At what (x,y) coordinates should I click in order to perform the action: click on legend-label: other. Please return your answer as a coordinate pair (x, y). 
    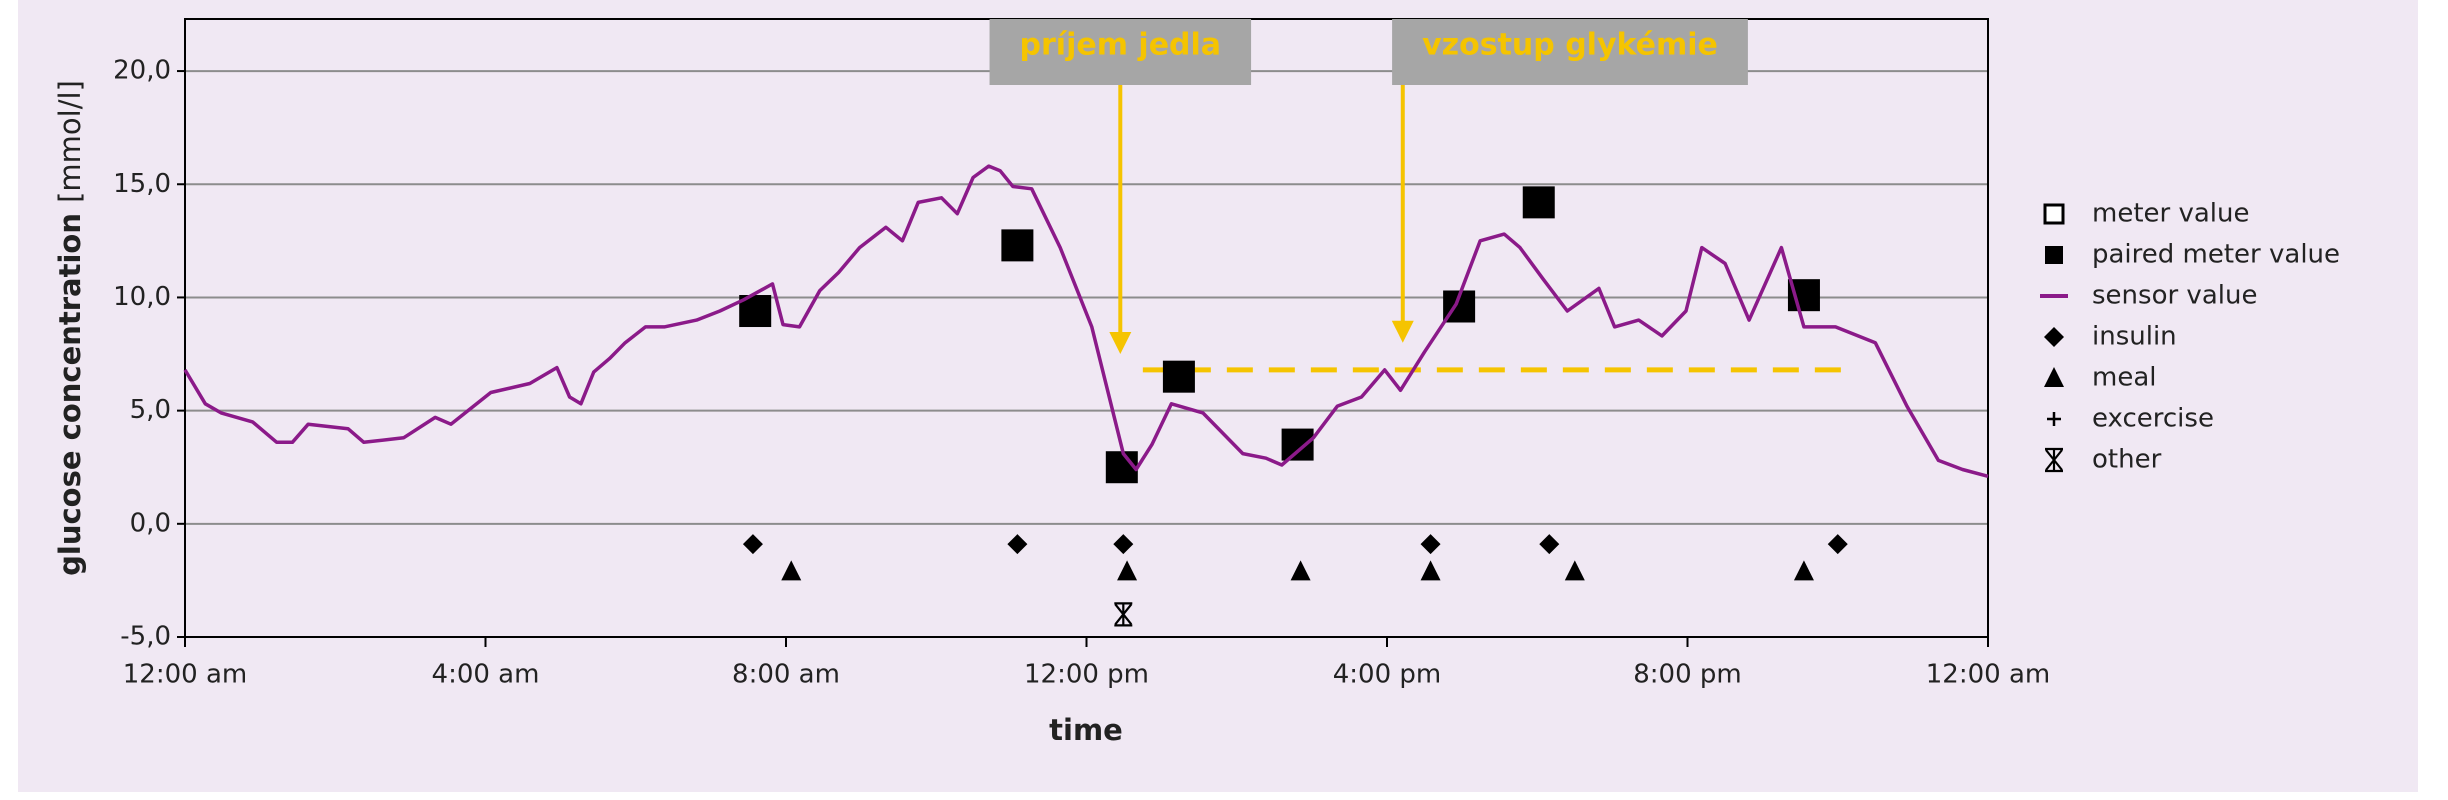
    Looking at the image, I should click on (2127, 460).